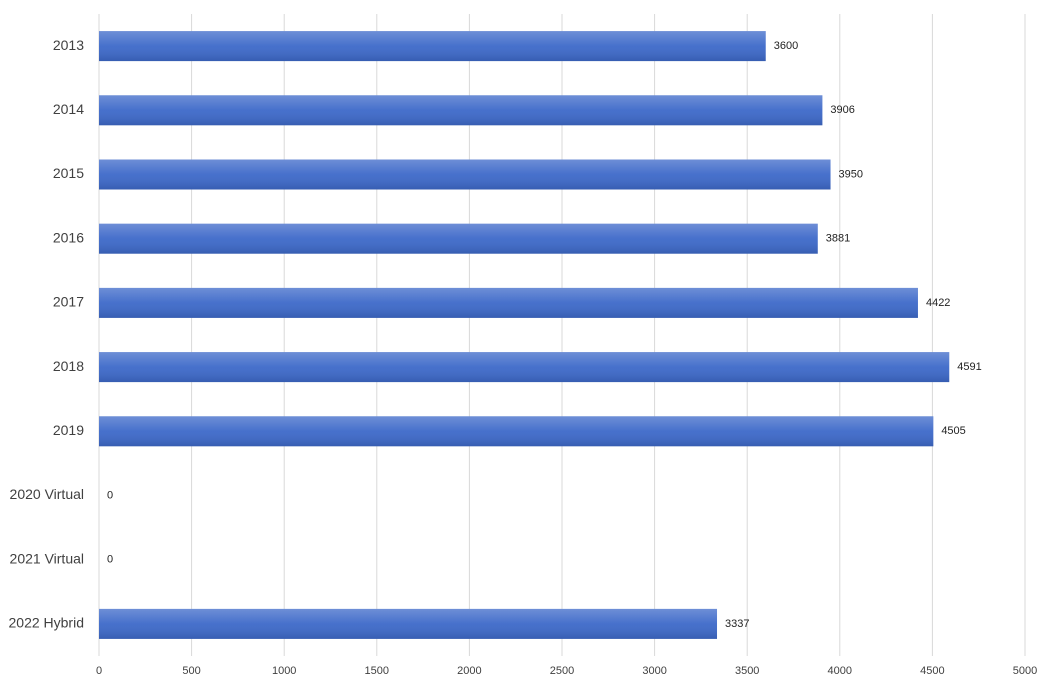  I want to click on y-tick-label: 2019, so click(68, 430).